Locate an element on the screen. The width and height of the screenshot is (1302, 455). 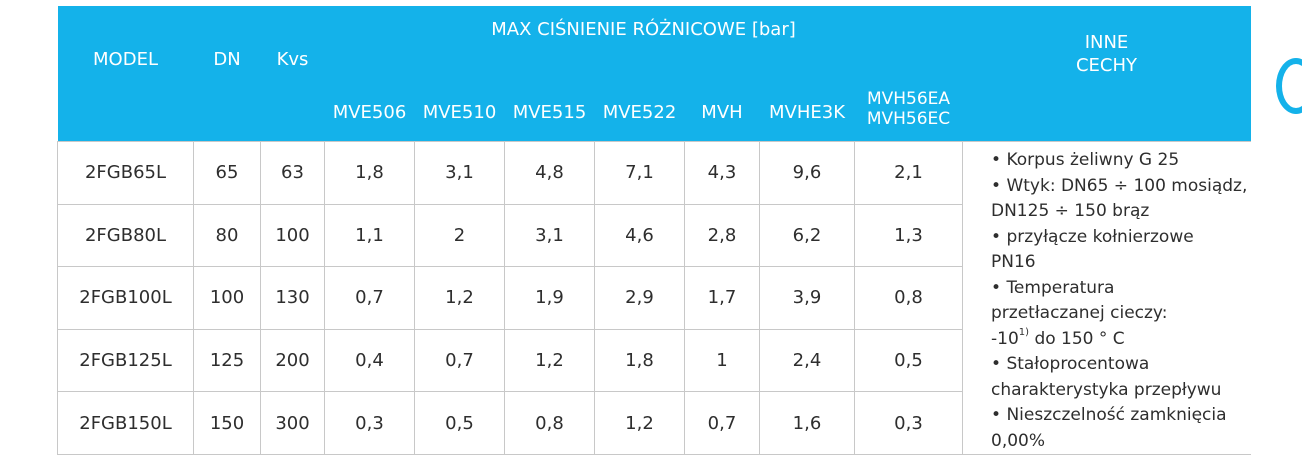
temp-min: -10 is located at coordinates (1005, 338).